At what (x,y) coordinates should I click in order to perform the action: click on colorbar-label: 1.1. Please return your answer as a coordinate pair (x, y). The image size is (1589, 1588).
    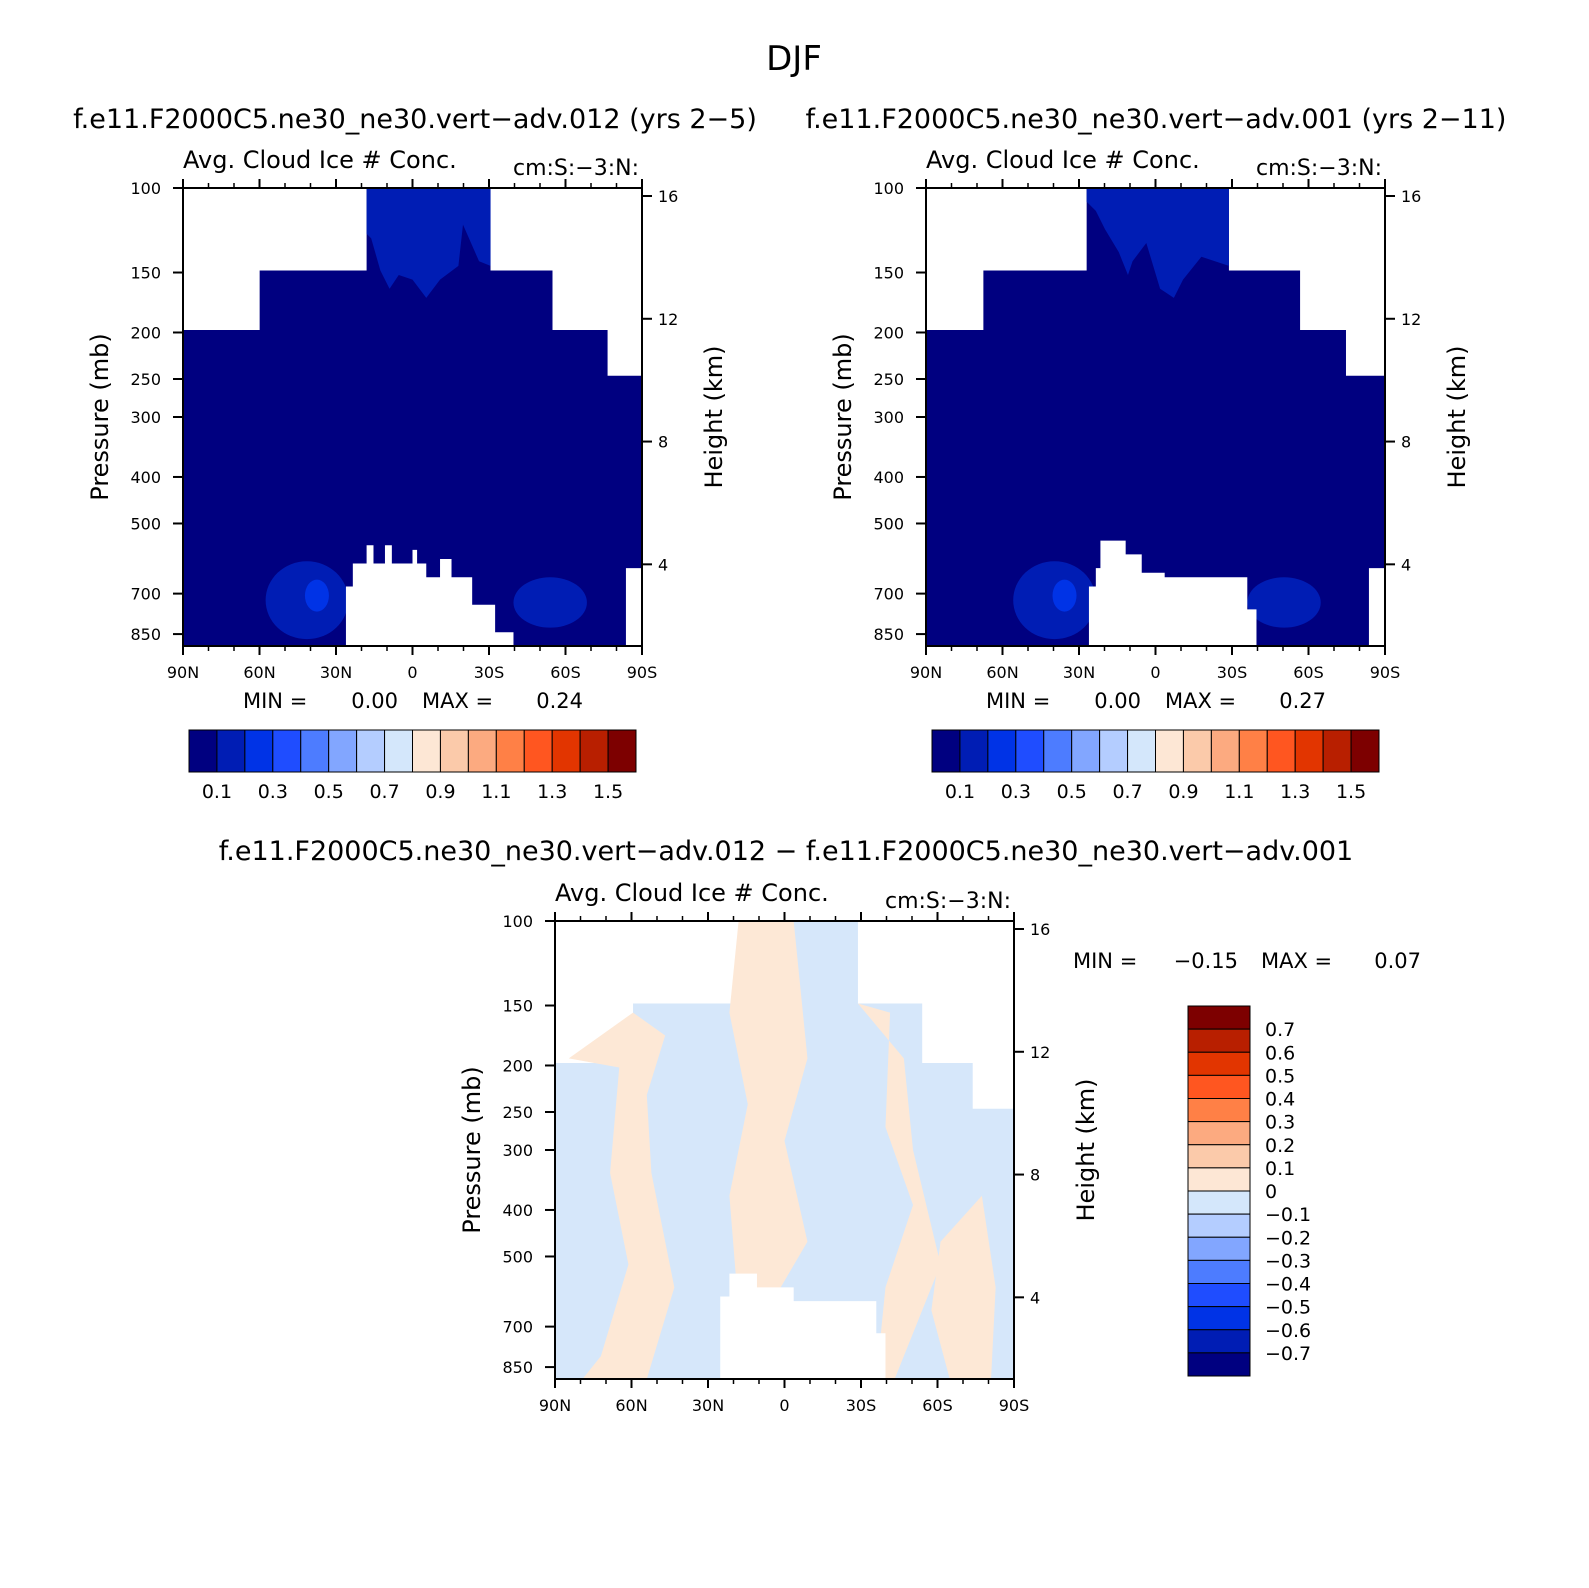
    Looking at the image, I should click on (1239, 792).